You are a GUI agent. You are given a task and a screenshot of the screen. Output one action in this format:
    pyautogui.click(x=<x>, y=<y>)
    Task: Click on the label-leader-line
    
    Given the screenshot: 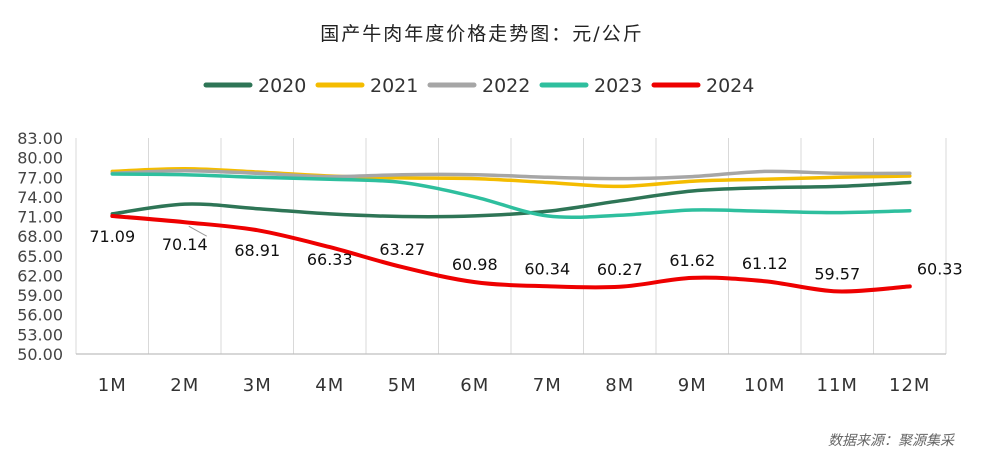 What is the action you would take?
    pyautogui.click(x=197, y=231)
    